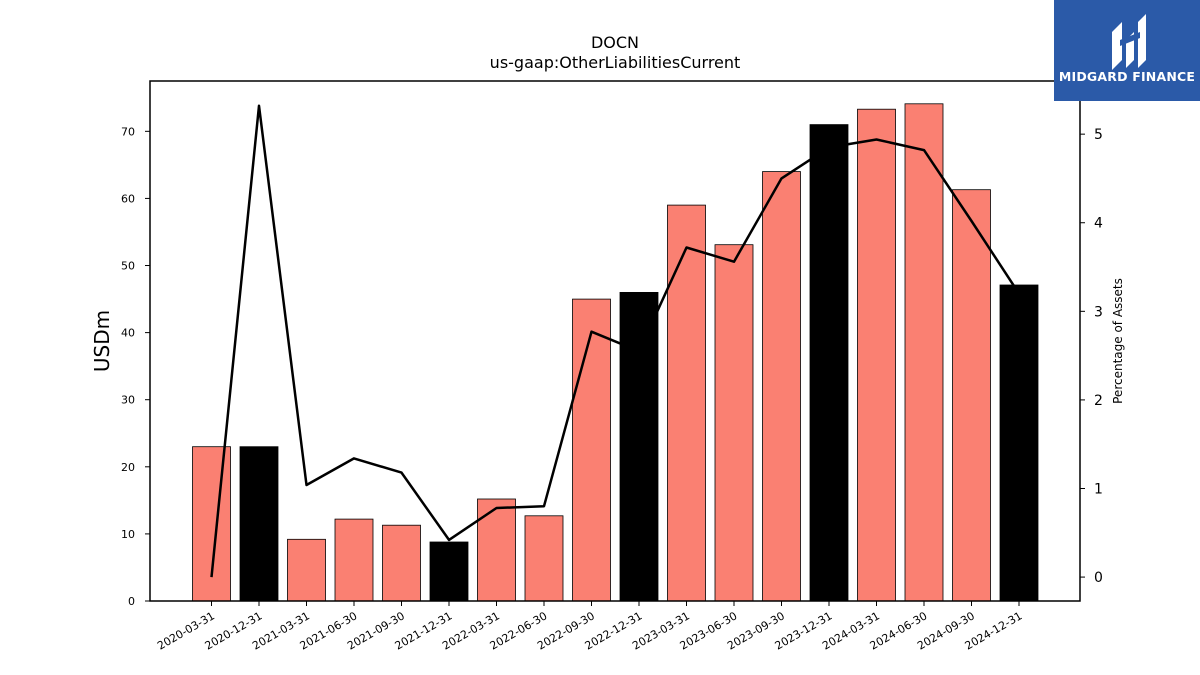 Image resolution: width=1200 pixels, height=675 pixels. Describe the element at coordinates (1098, 224) in the screenshot. I see `y2-tick-label: 4` at that location.